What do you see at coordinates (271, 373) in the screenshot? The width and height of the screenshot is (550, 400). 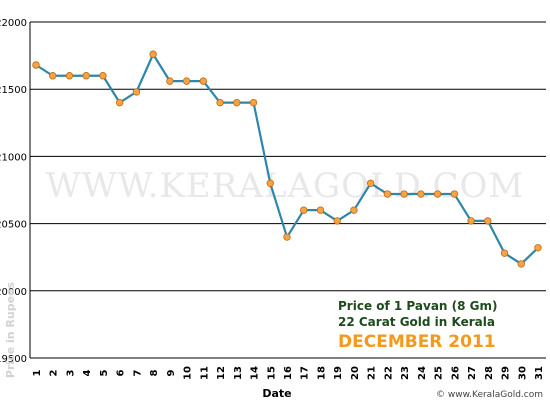 I see `x-tick-label: 15` at bounding box center [271, 373].